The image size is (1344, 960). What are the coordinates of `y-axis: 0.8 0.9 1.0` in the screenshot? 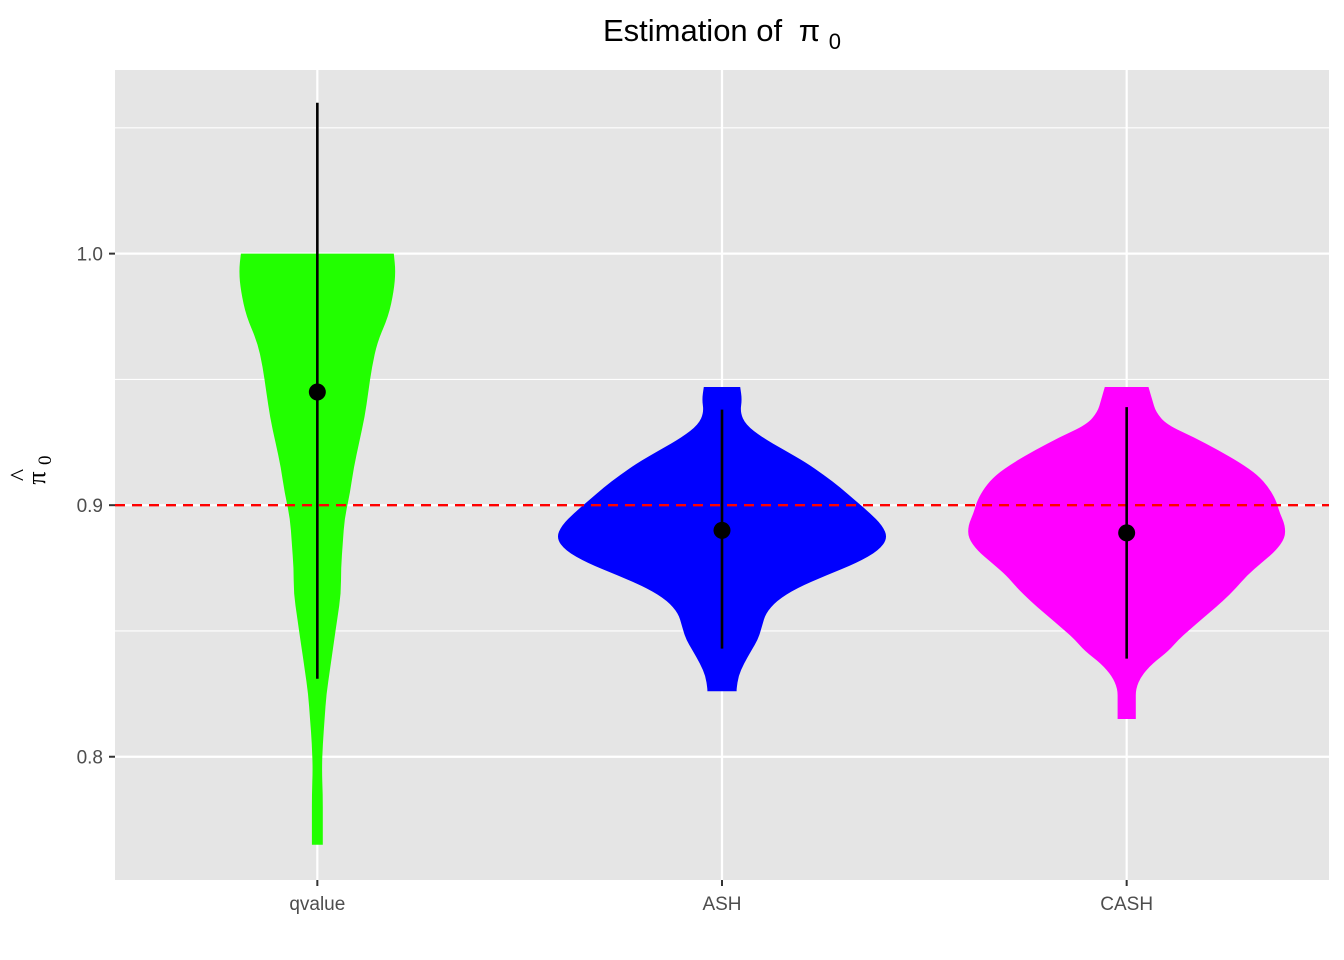 It's located at (96, 507).